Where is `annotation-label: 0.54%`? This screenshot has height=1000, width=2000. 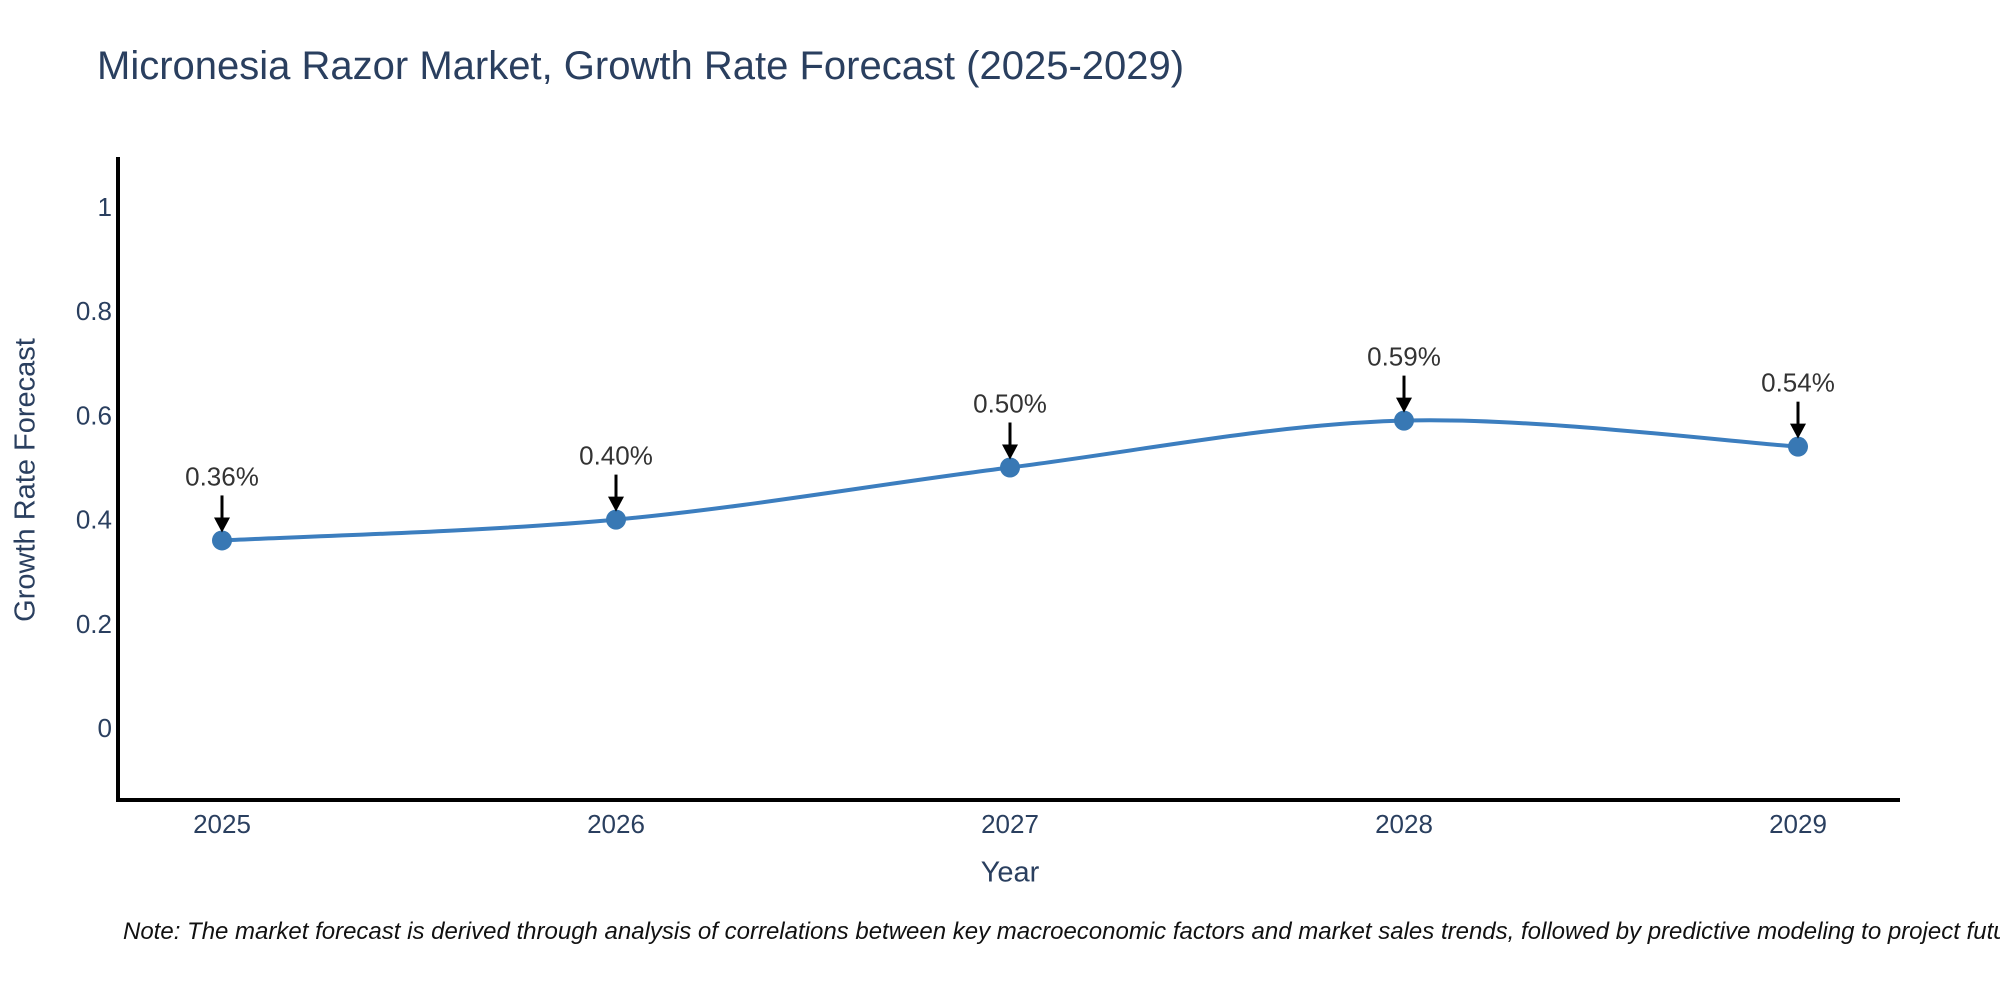
annotation-label: 0.54% is located at coordinates (1798, 383).